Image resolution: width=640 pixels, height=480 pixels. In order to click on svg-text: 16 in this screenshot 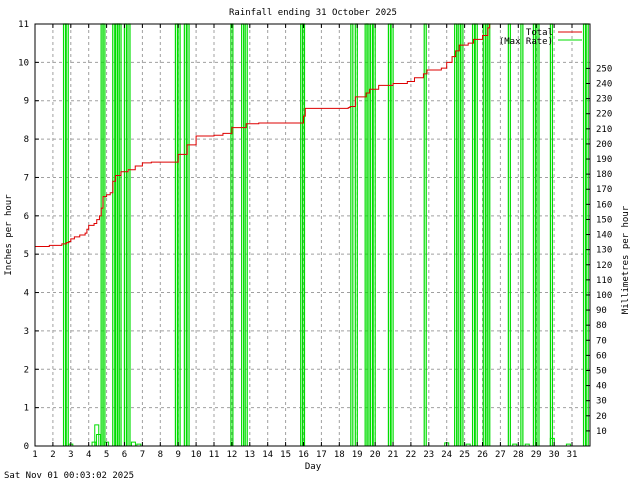, I will do `click(303, 455)`.